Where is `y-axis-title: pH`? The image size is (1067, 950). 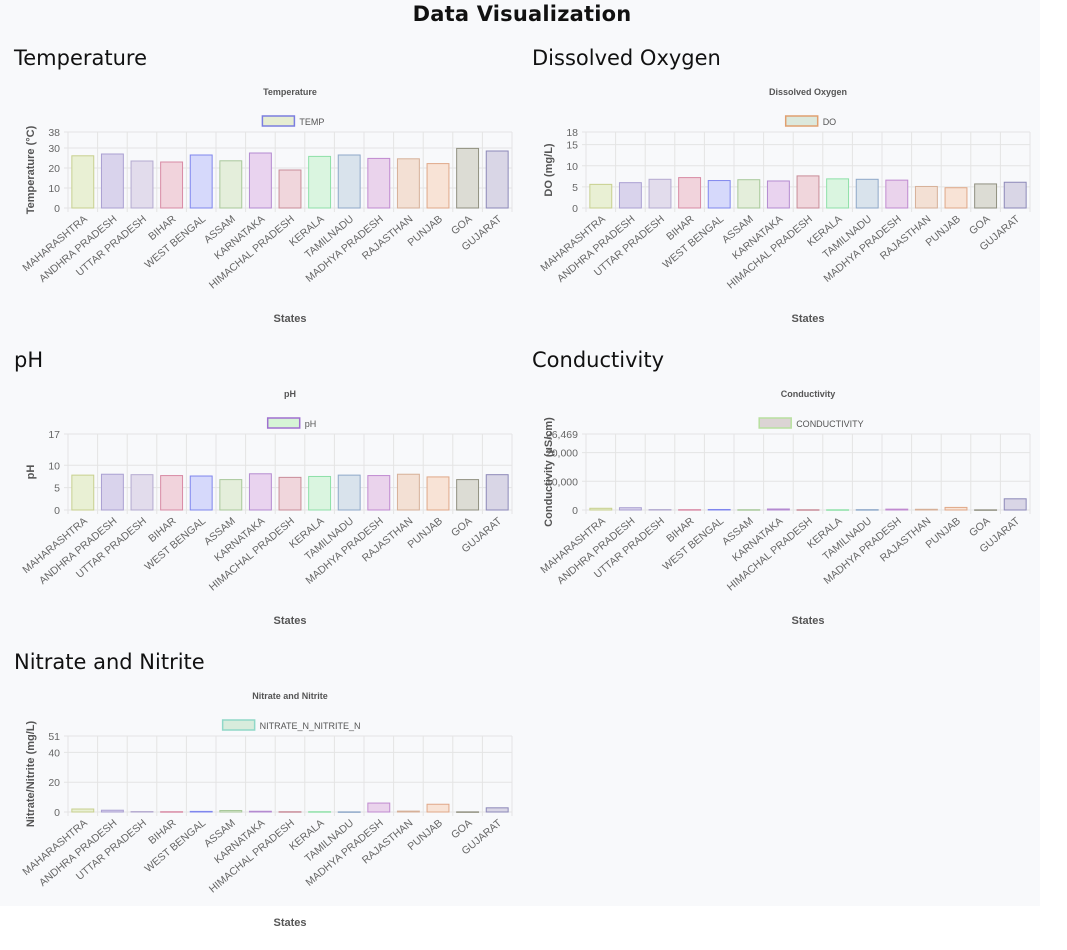
y-axis-title: pH is located at coordinates (31, 472).